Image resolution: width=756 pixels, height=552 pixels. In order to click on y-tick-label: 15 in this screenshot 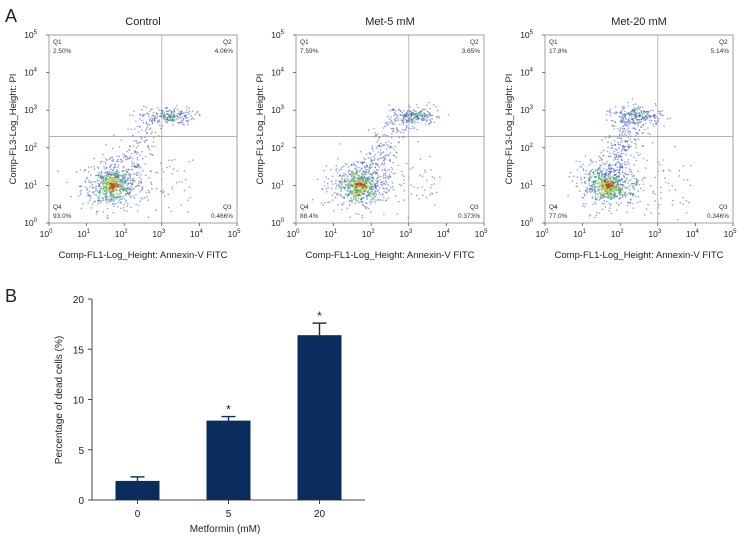, I will do `click(79, 350)`.